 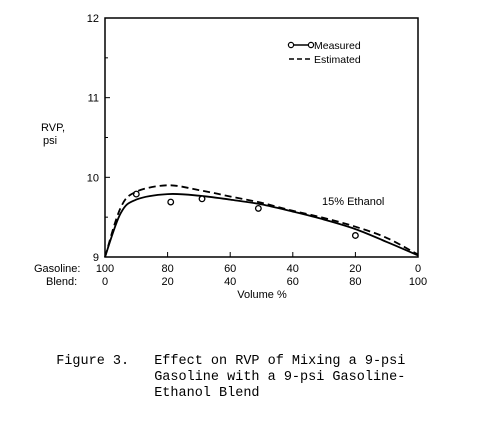 I want to click on x-tick-label-gasoline: 40, so click(x=293, y=269).